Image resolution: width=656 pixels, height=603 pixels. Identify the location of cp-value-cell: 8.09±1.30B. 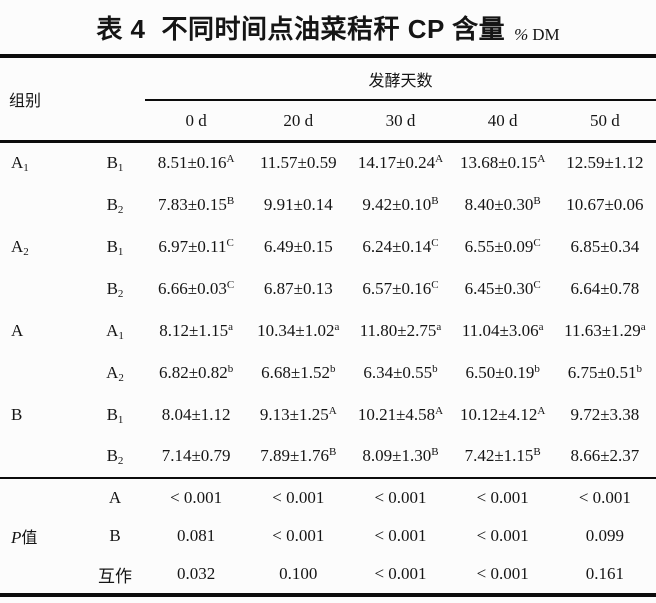
(400, 455).